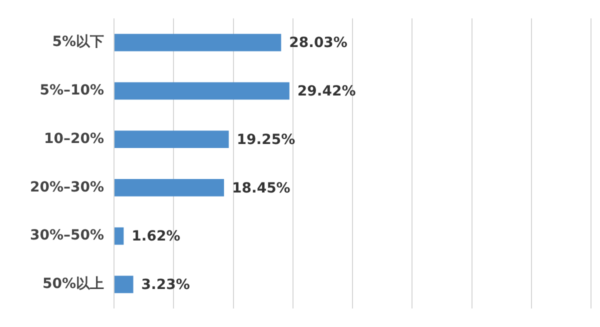 This screenshot has width=600, height=327. I want to click on y-tick-label: 20%–30%, so click(67, 187).